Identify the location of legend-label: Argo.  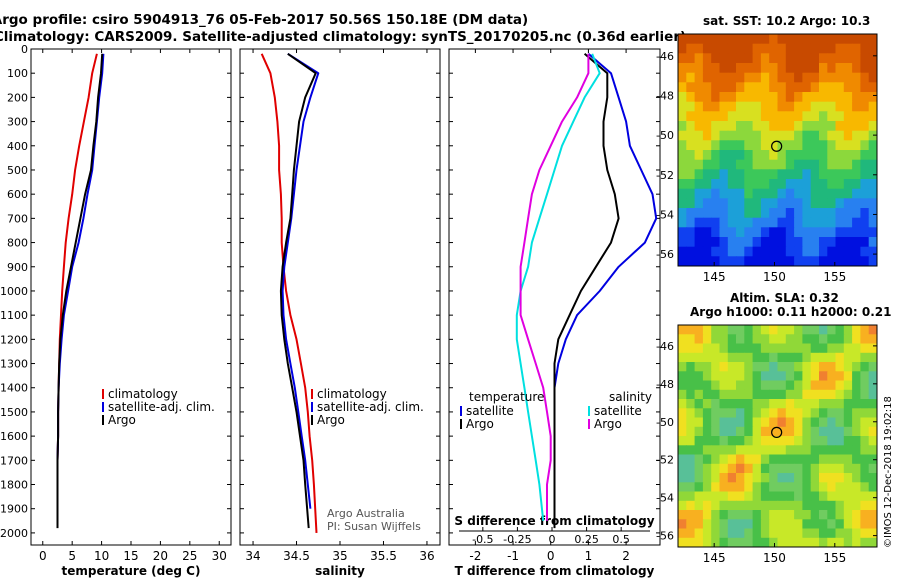
(480, 424).